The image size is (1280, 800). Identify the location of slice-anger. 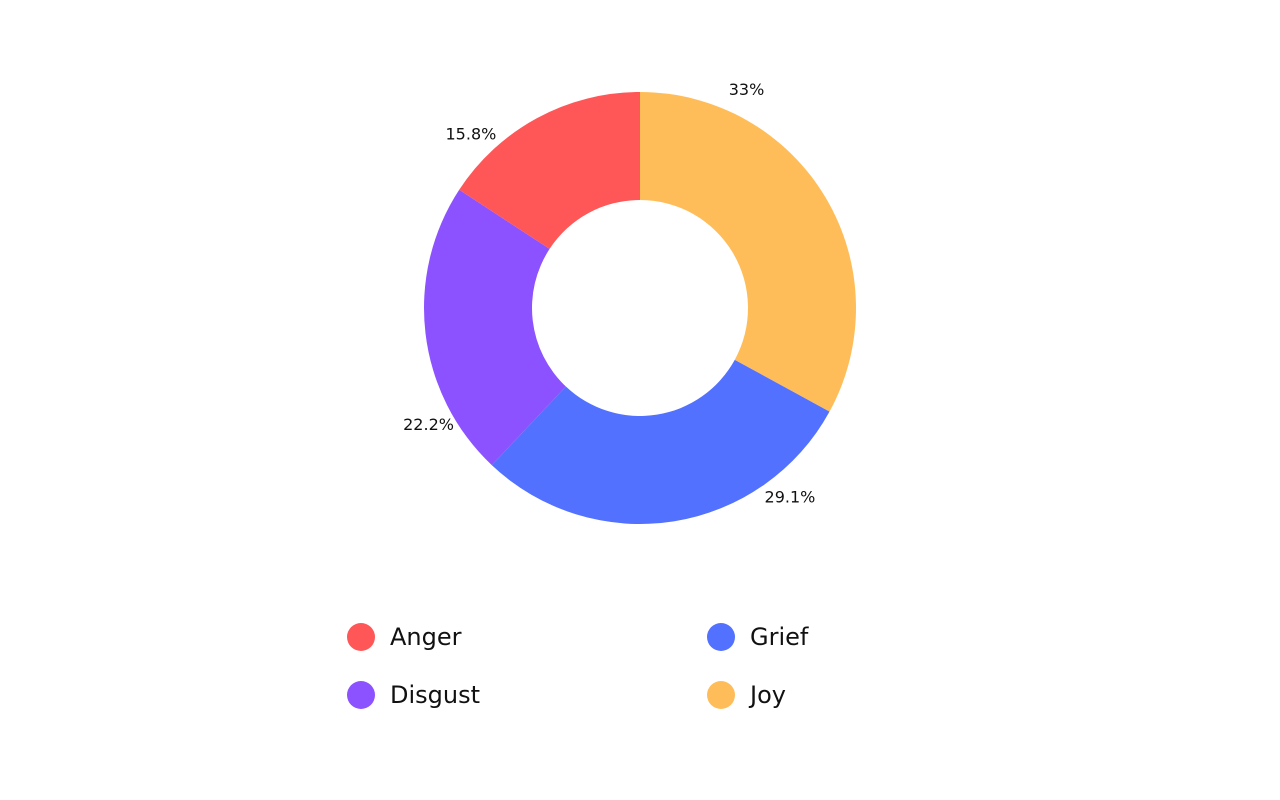
(549, 170).